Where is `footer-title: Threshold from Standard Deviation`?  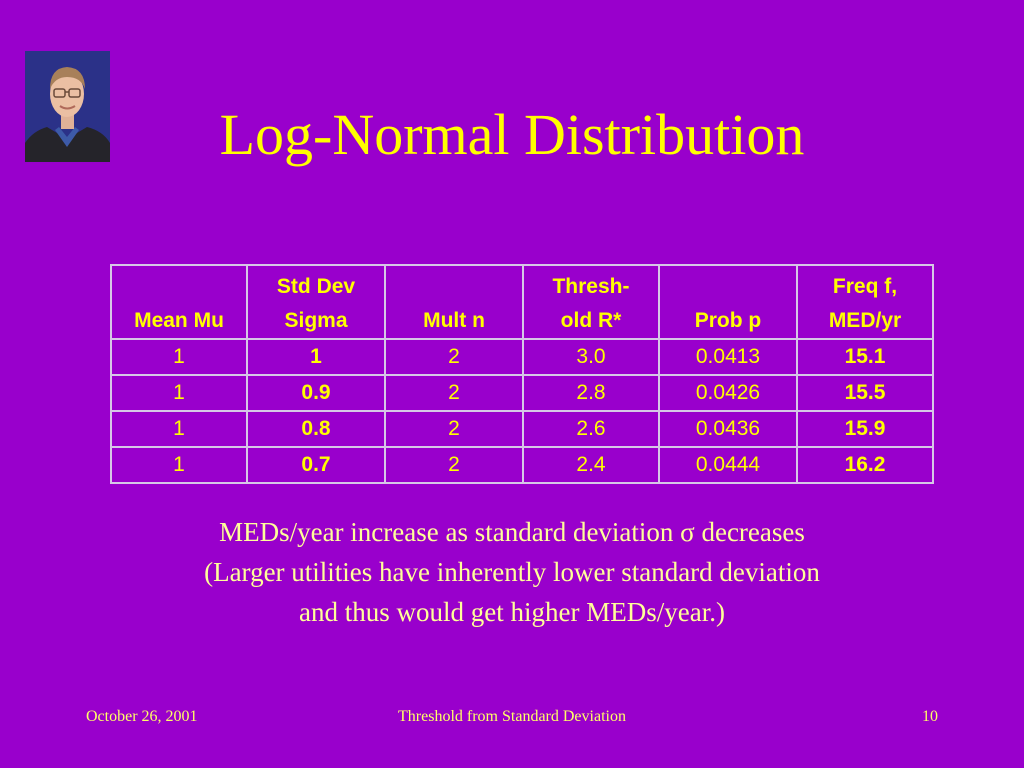
footer-title: Threshold from Standard Deviation is located at coordinates (512, 716).